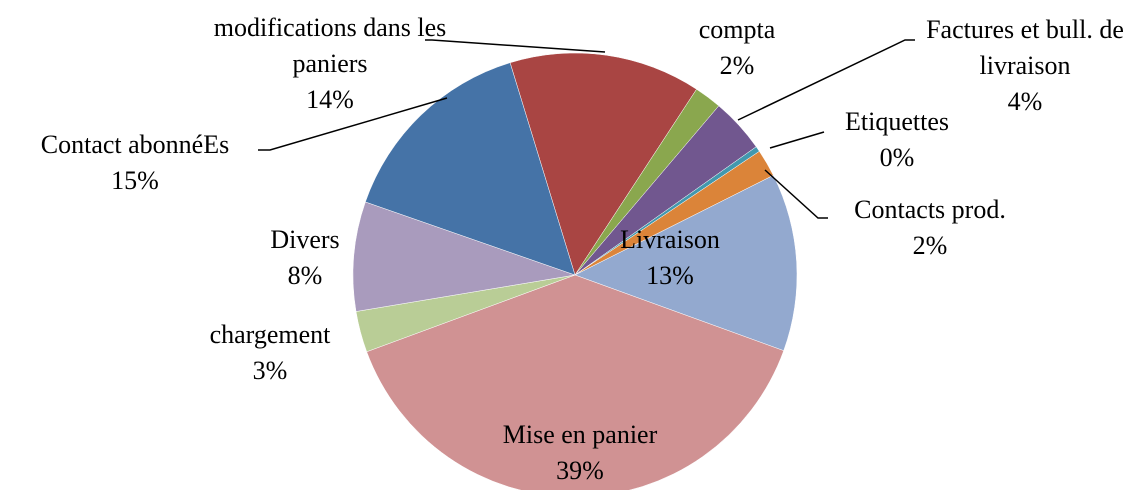  Describe the element at coordinates (670, 258) in the screenshot. I see `slice-label: Livraison 13%` at that location.